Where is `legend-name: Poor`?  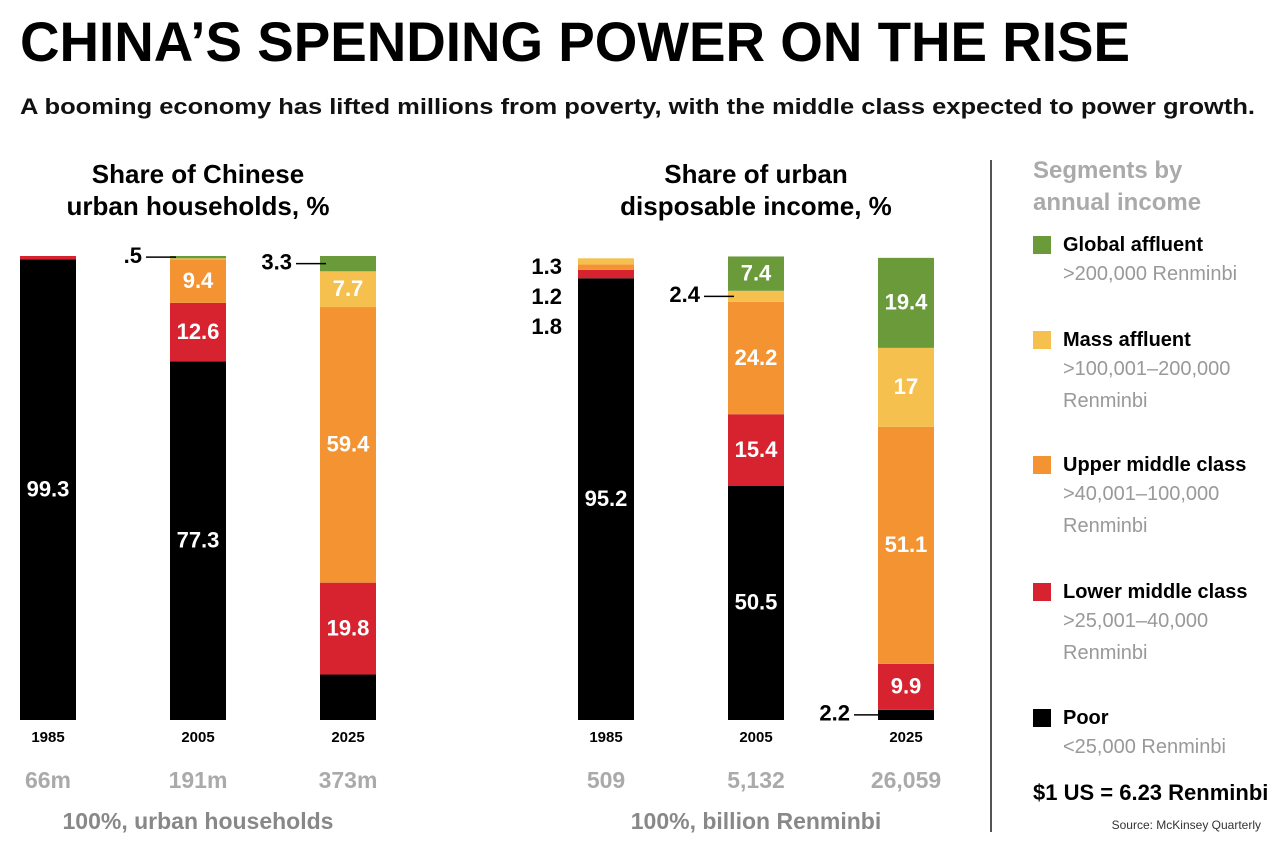 legend-name: Poor is located at coordinates (1086, 718).